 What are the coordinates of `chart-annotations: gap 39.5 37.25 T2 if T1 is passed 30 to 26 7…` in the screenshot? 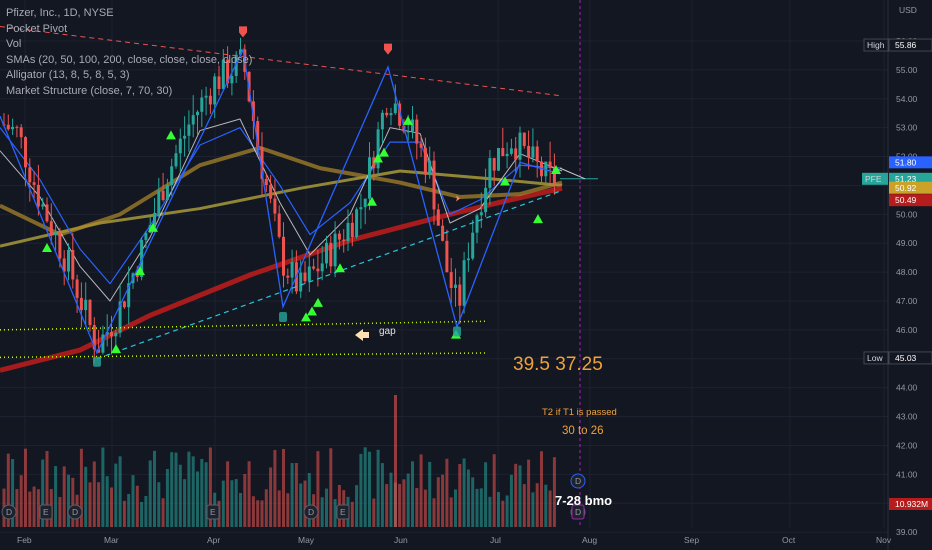 It's located at (486, 417).